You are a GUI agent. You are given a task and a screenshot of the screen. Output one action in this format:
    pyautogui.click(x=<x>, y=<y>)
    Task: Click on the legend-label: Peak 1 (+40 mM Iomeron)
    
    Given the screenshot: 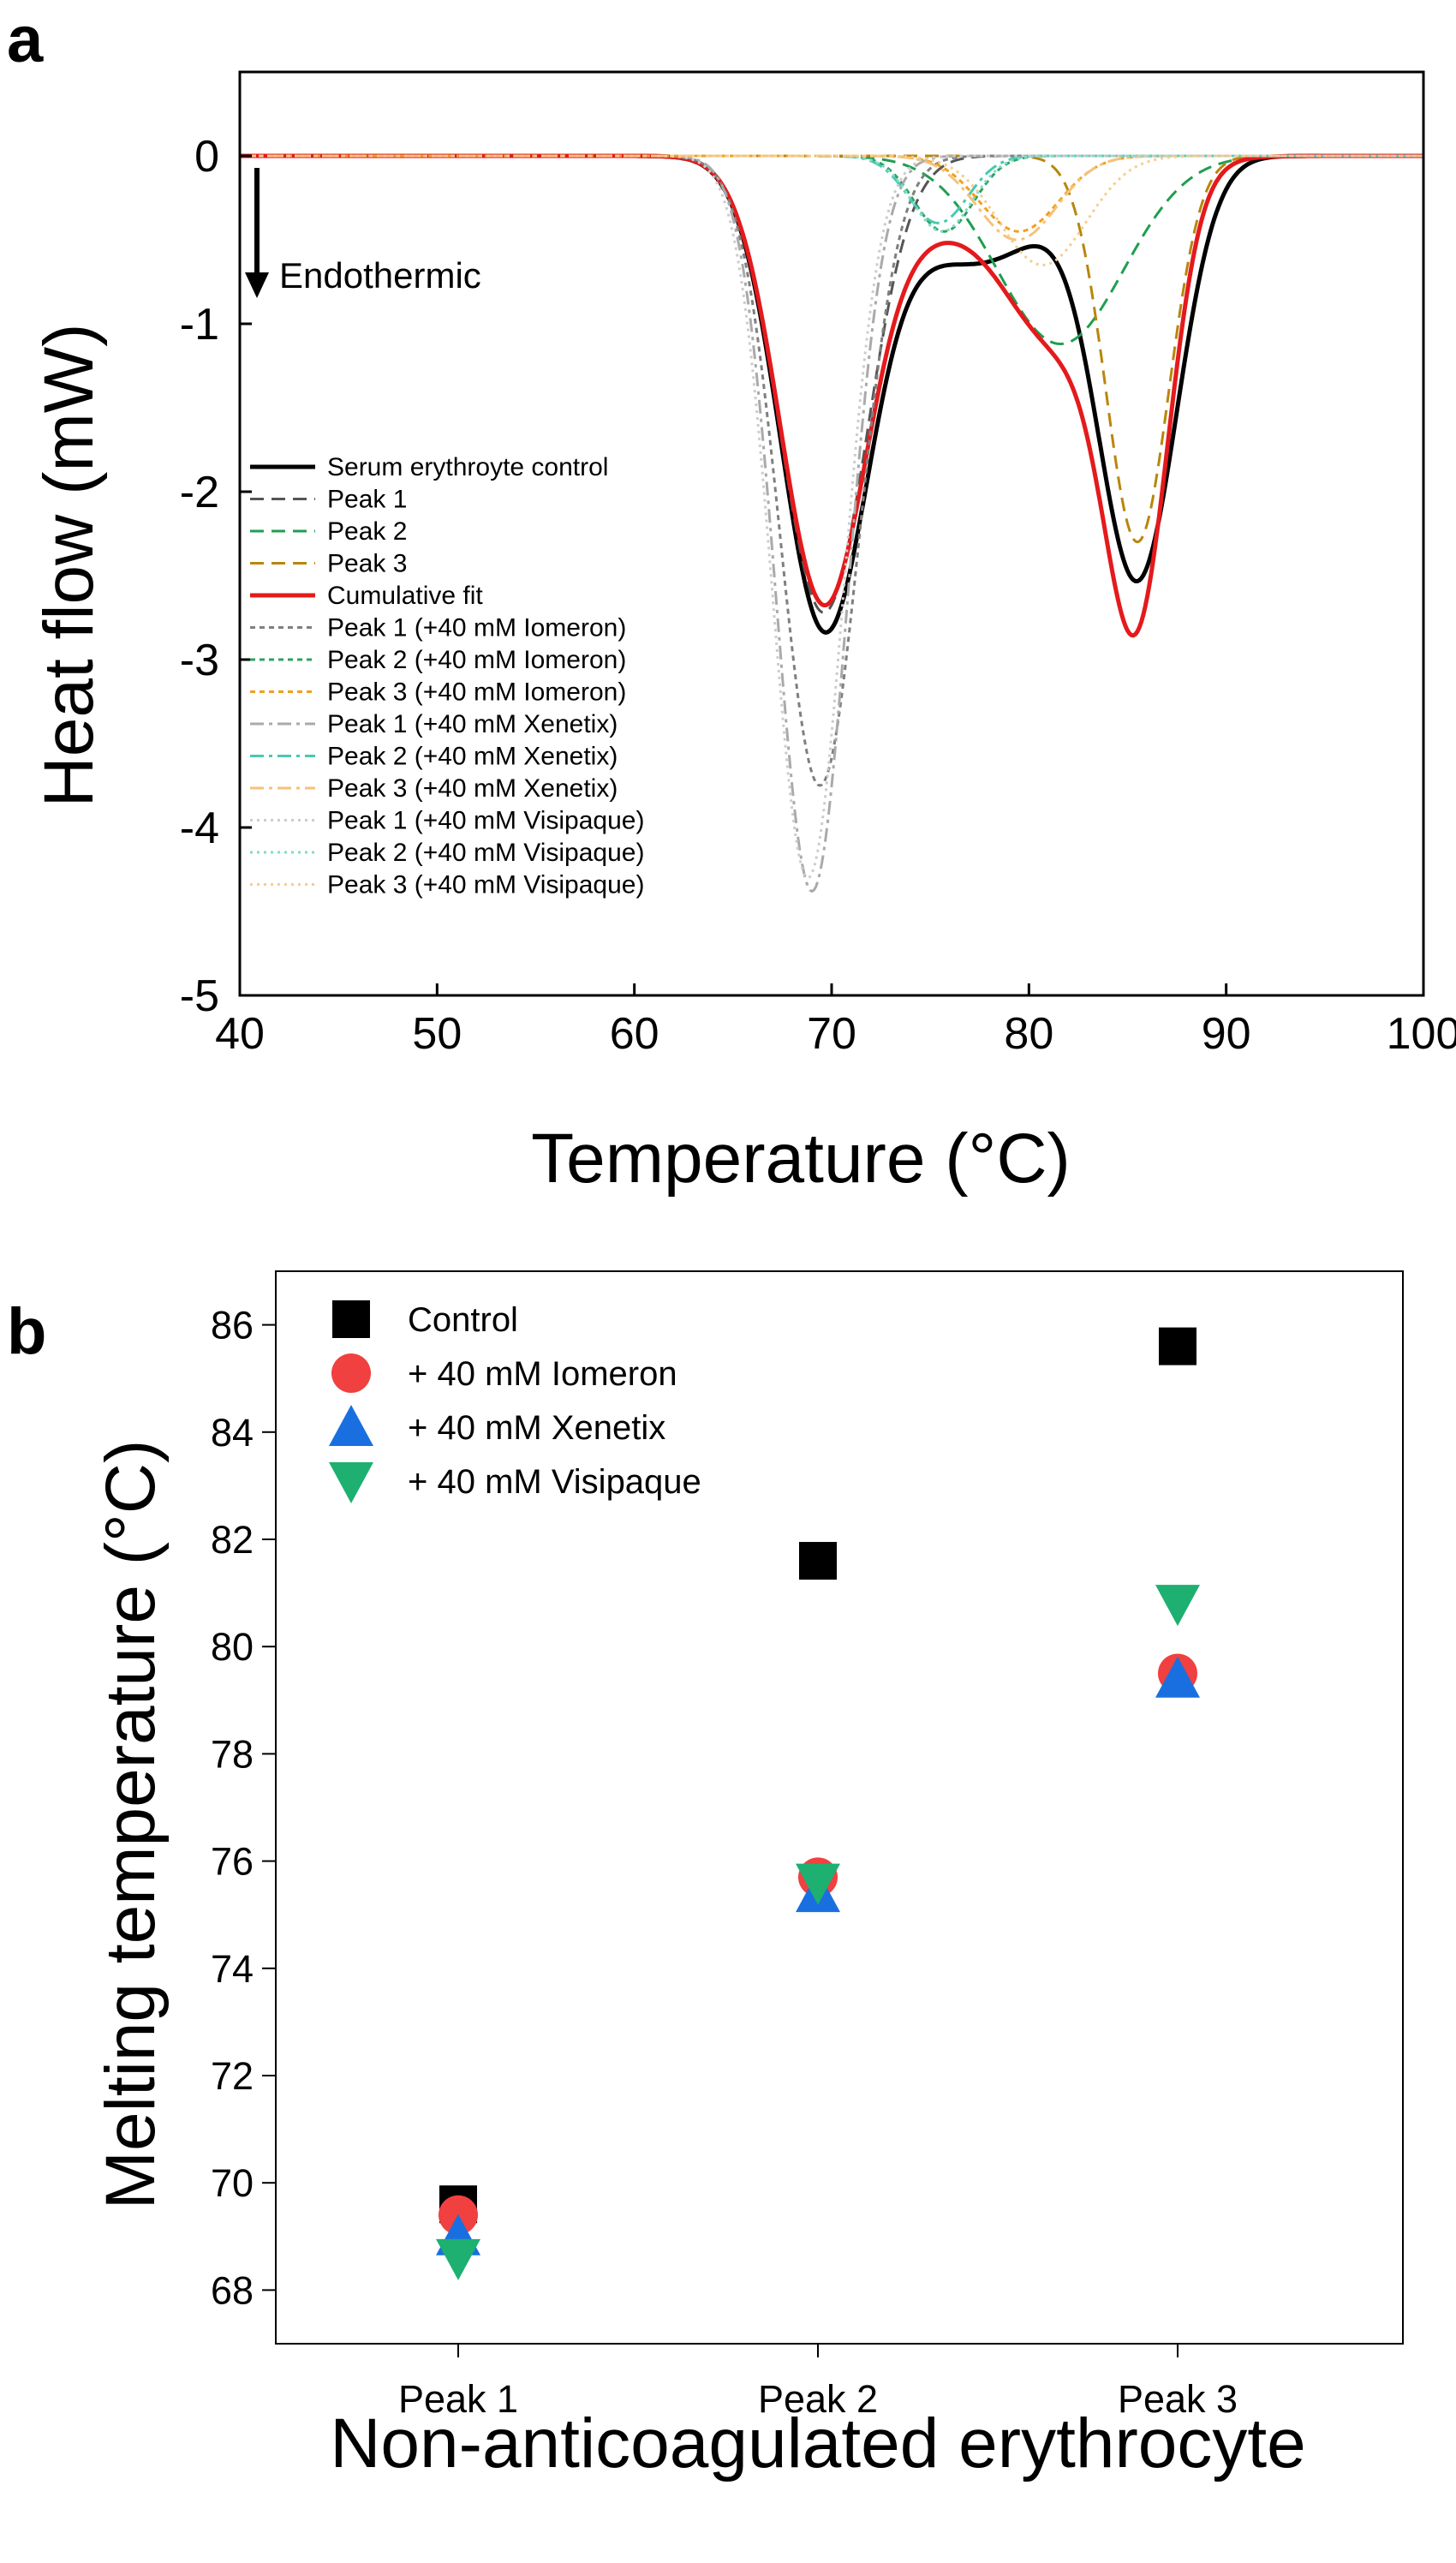 What is the action you would take?
    pyautogui.click(x=476, y=628)
    